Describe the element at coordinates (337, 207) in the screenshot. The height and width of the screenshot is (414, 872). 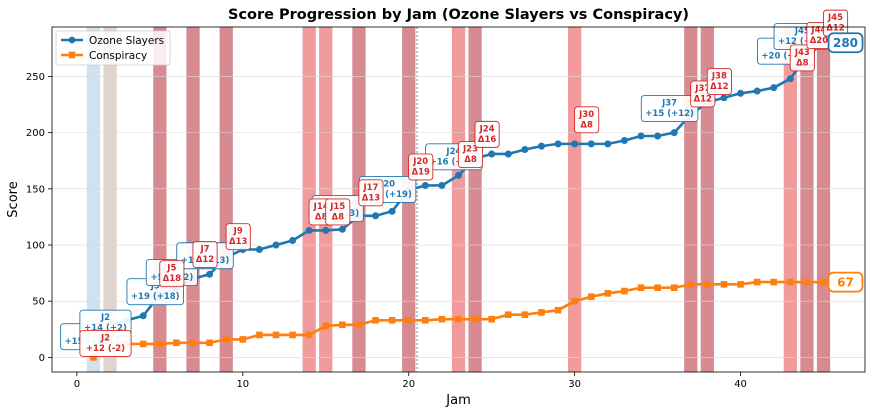
I see `annotation-text: J15` at that location.